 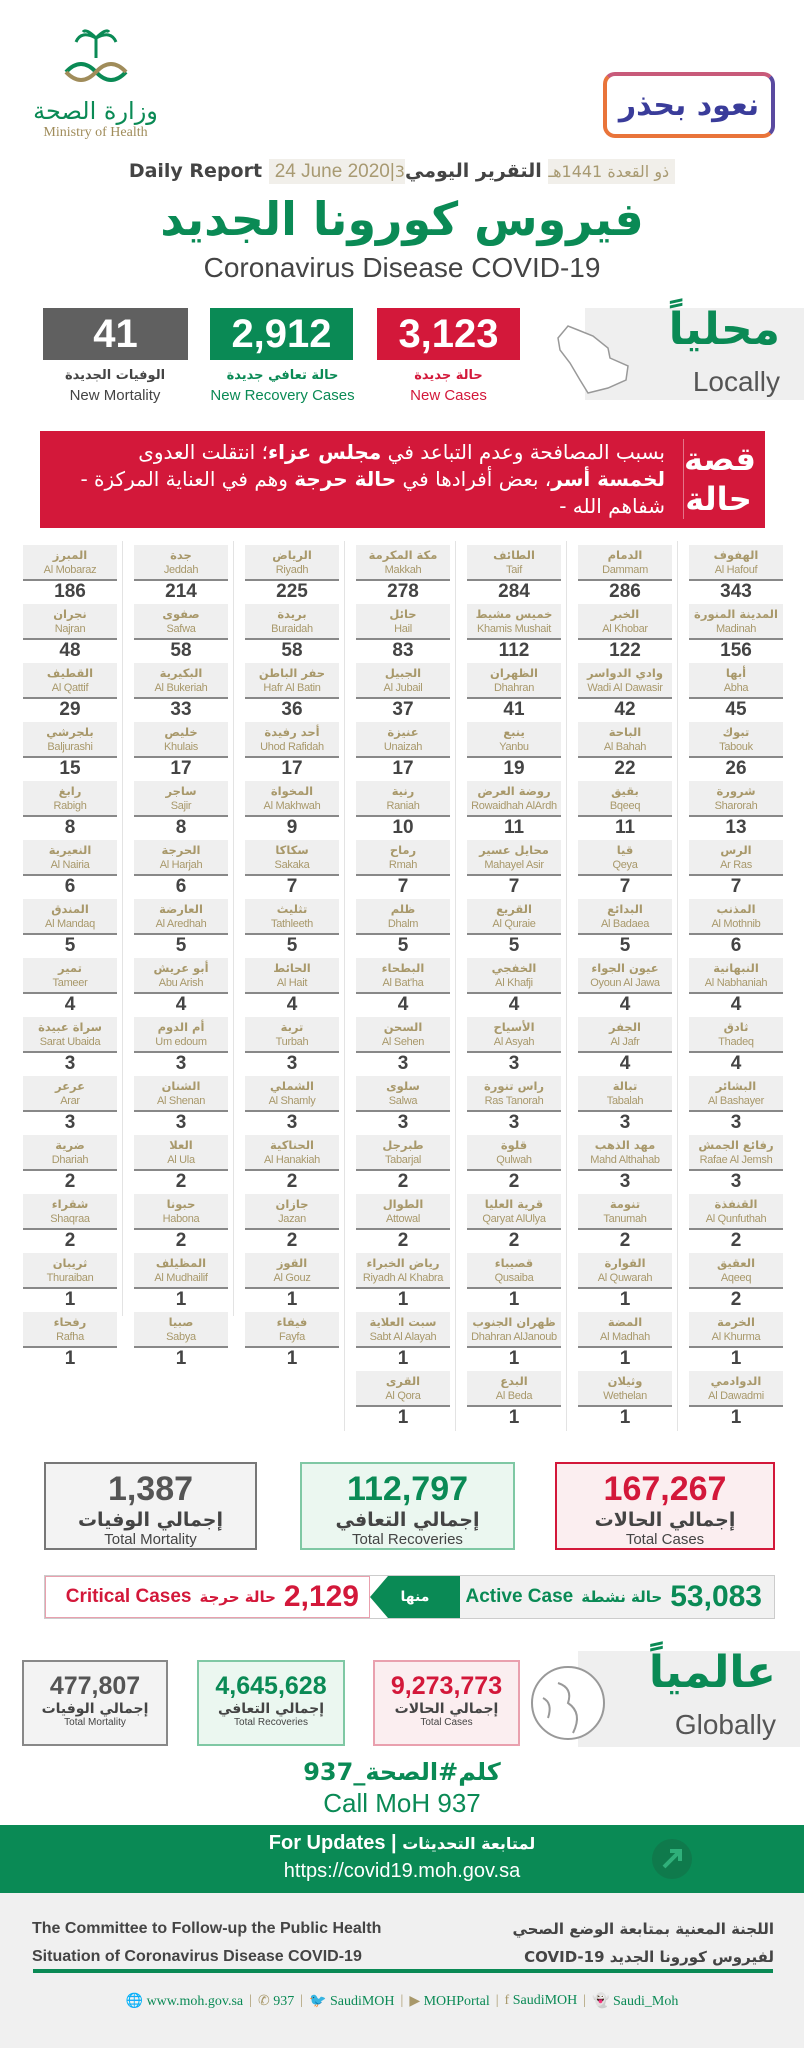 I want to click on global-cases-value: 9,273,773, so click(x=446, y=1686).